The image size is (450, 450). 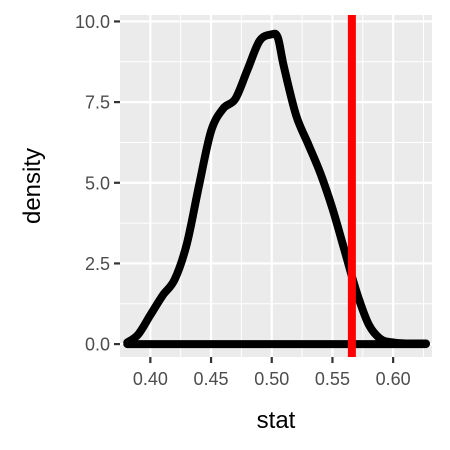 I want to click on y-axis-title: density, so click(x=32, y=186).